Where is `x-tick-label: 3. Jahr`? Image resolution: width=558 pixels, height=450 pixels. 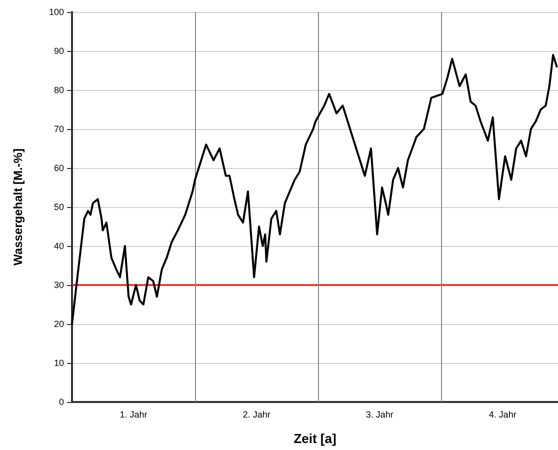
x-tick-label: 3. Jahr is located at coordinates (380, 415).